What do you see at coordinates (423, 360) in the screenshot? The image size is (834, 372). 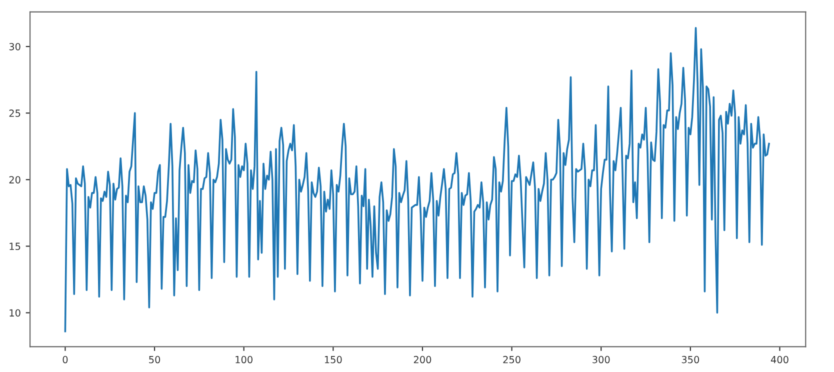 I see `x-tick-label: 200` at bounding box center [423, 360].